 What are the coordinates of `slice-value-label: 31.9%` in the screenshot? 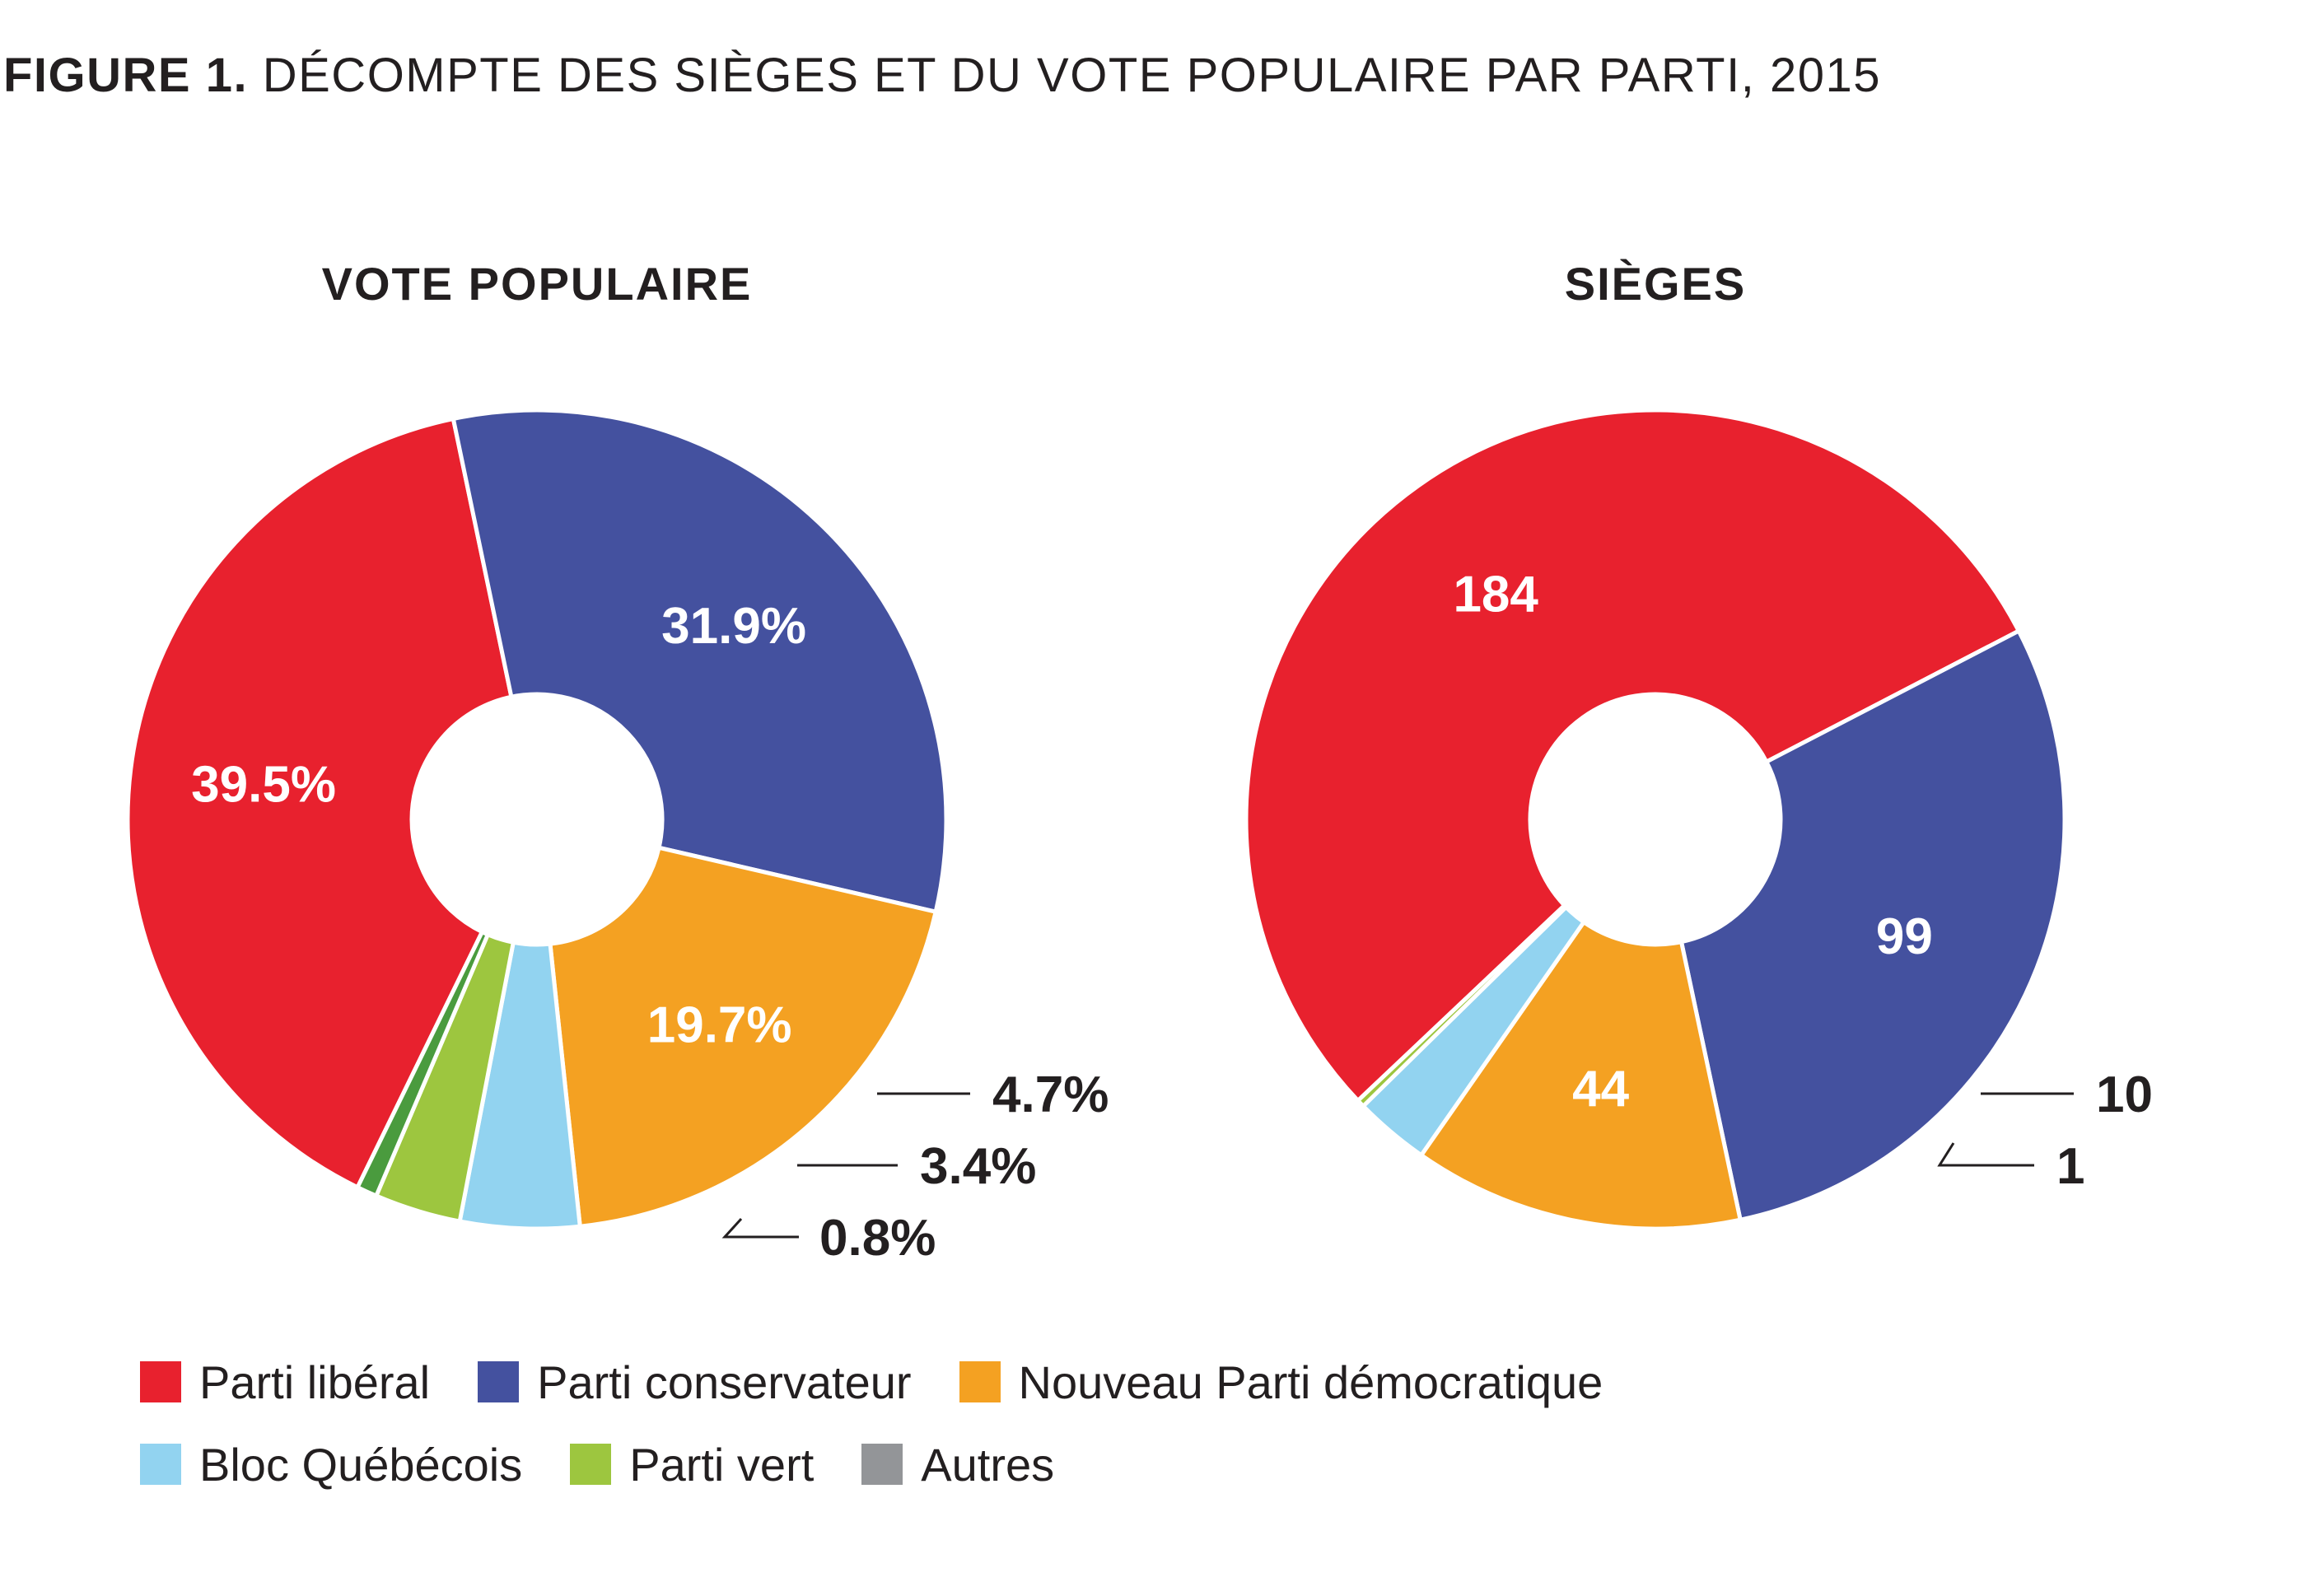 It's located at (733, 626).